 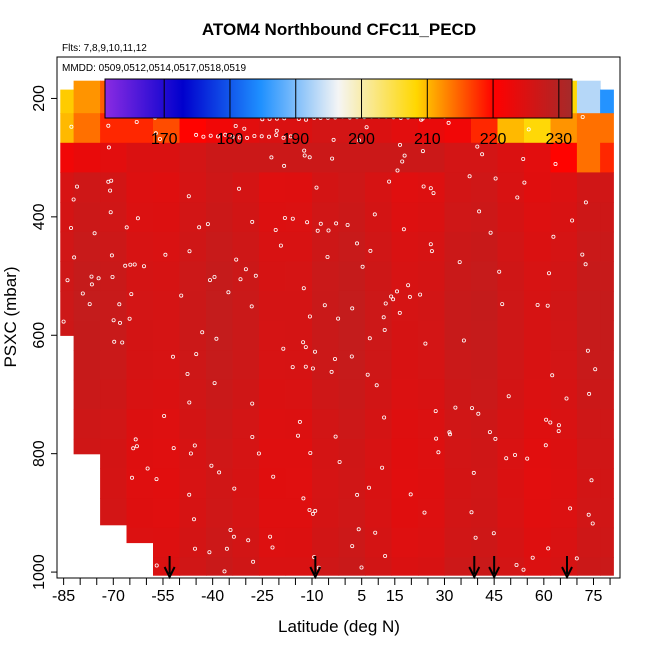 I want to click on x-tick-label--25: -25, so click(x=262, y=596).